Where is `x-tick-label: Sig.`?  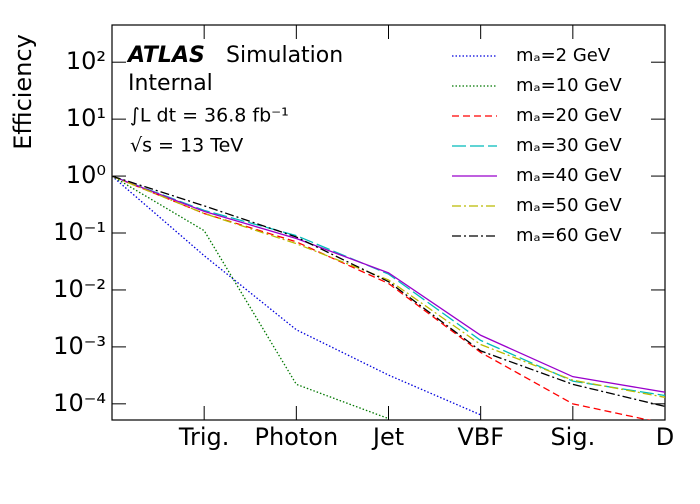 x-tick-label: Sig. is located at coordinates (572, 437).